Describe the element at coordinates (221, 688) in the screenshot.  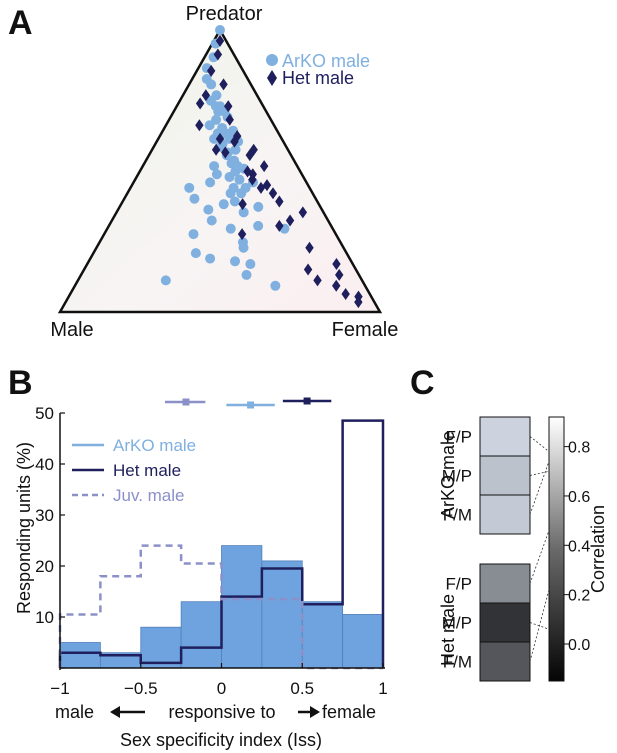
I see `x-tick-label: 0` at that location.